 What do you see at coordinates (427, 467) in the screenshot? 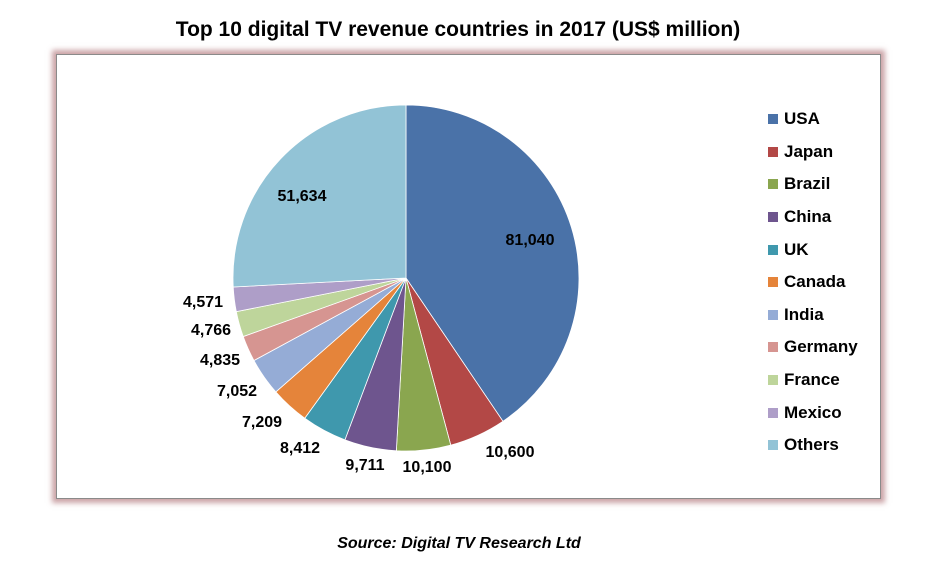
I see `data-label-brazil: 10,100` at bounding box center [427, 467].